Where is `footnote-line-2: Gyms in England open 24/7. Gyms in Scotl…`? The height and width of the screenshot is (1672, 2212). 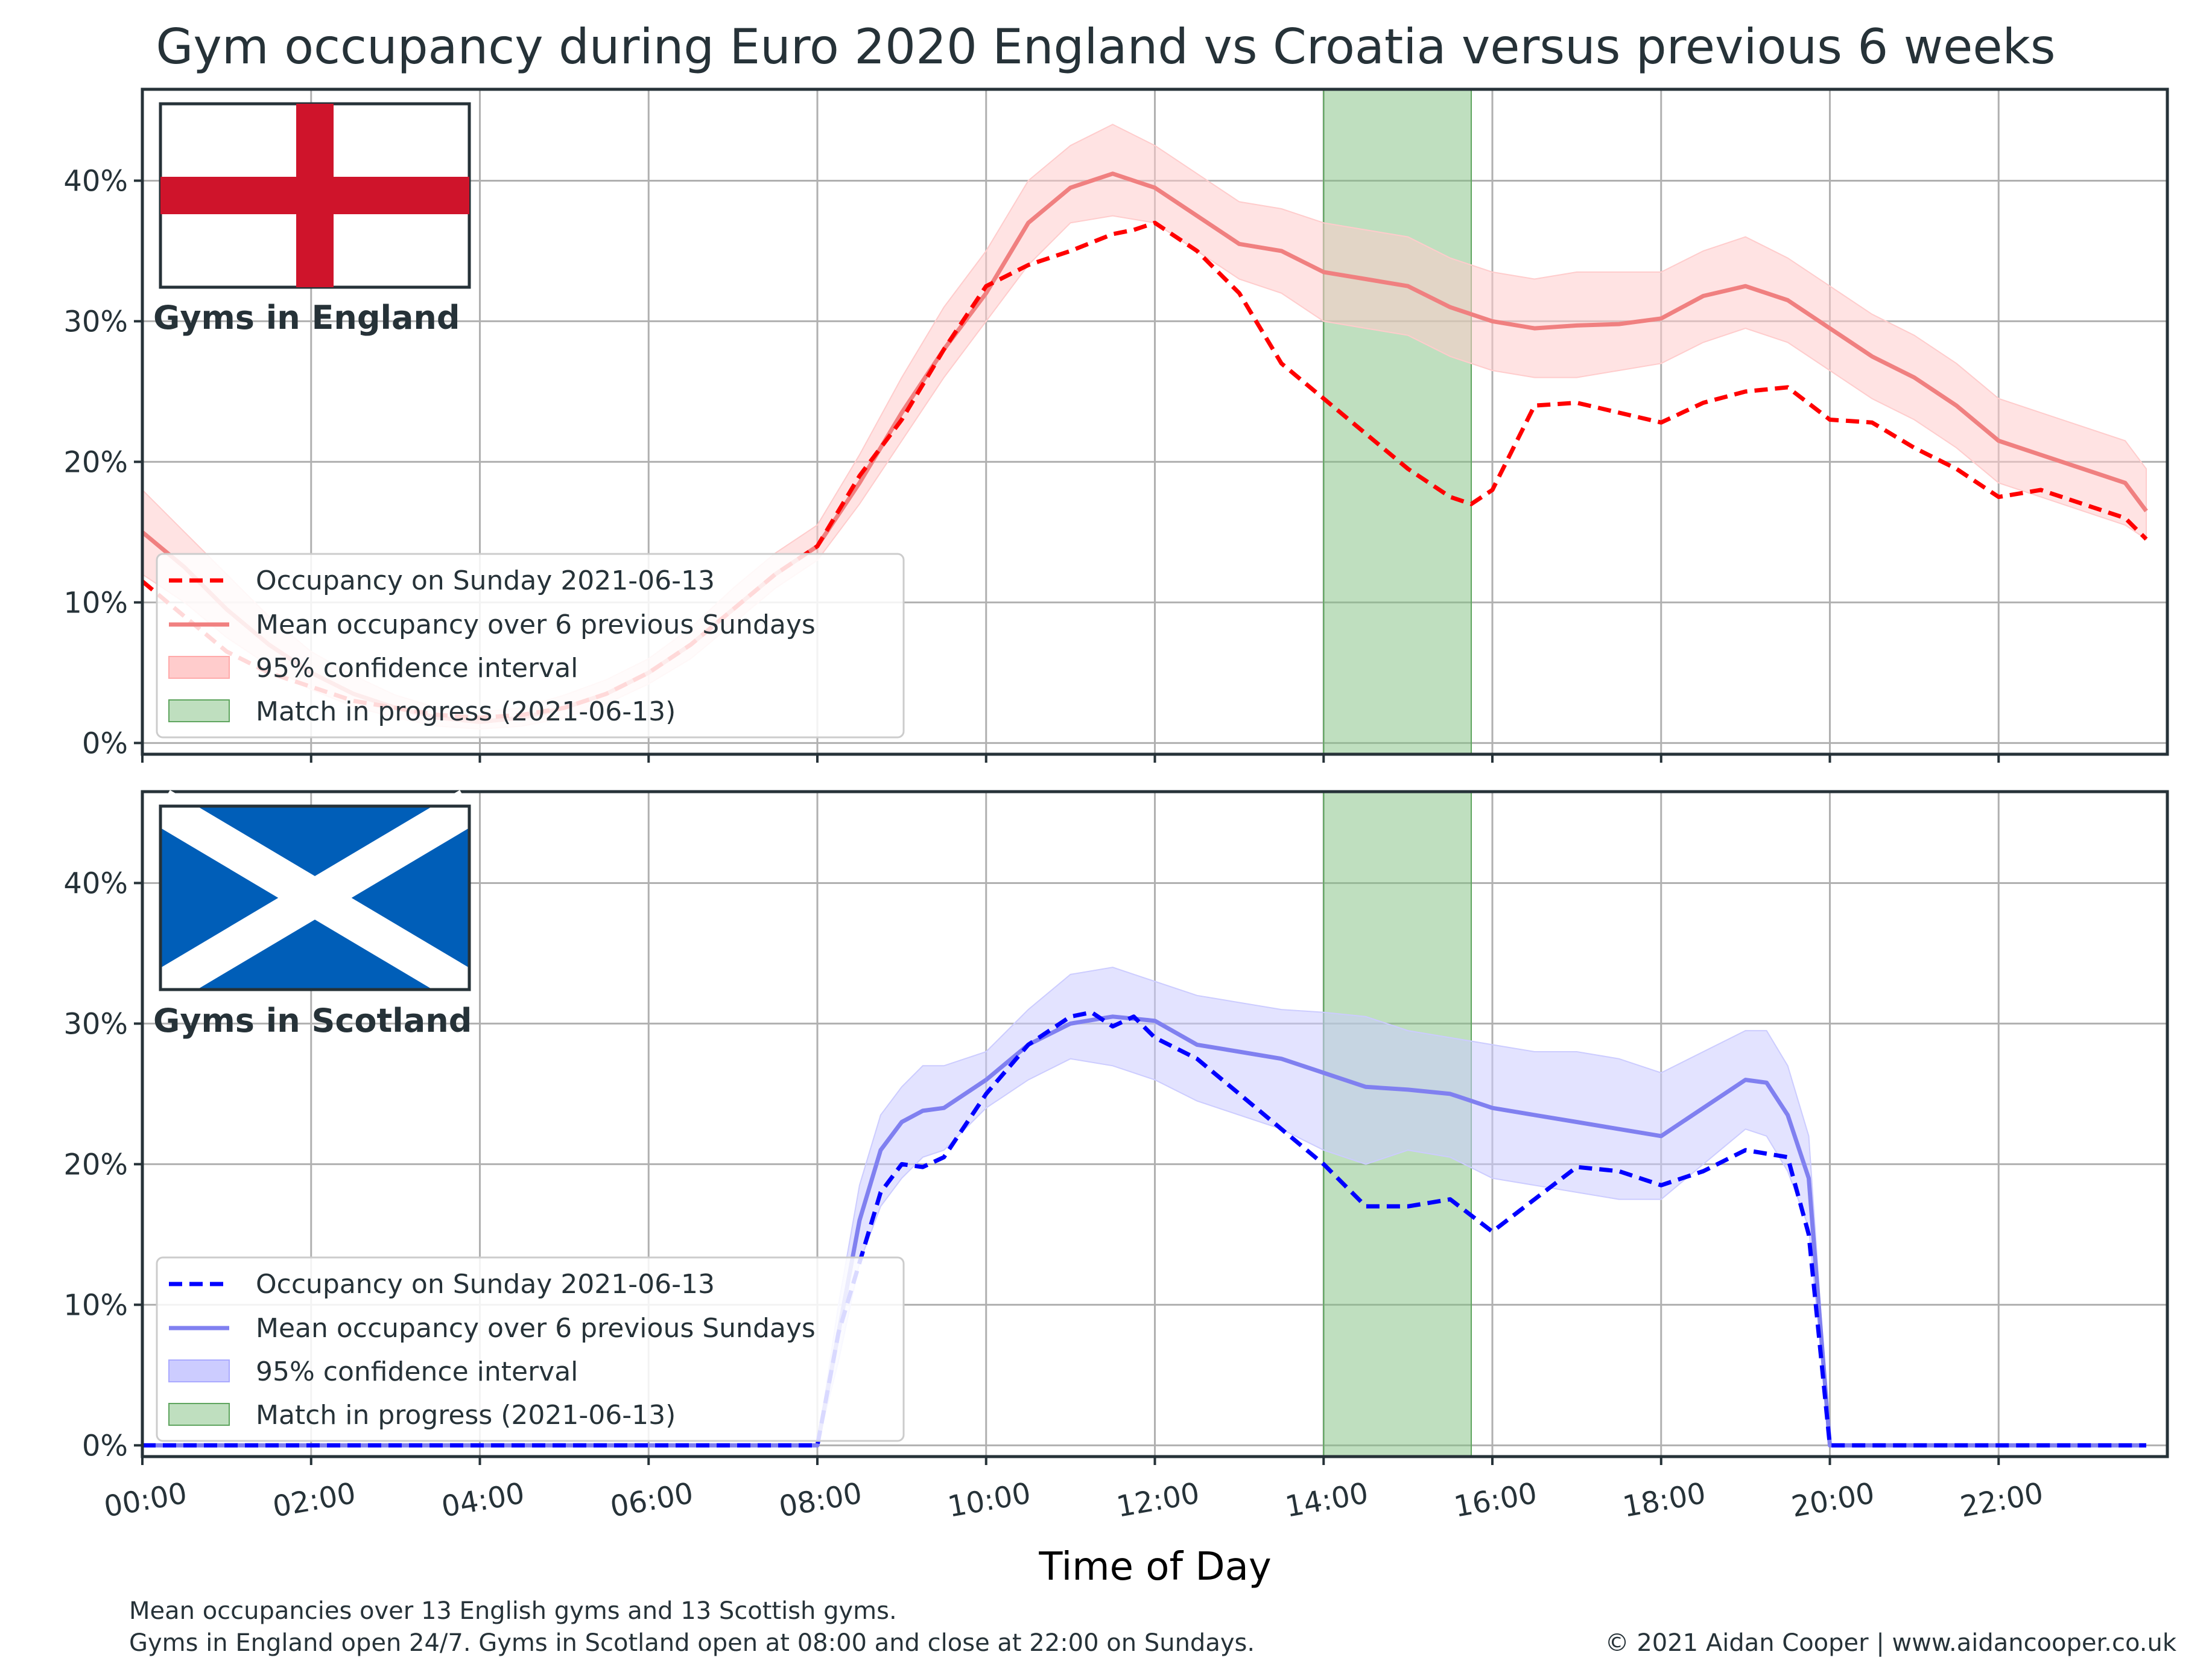
footnote-line-2: Gyms in England open 24/7. Gyms in Scotl… is located at coordinates (692, 1643).